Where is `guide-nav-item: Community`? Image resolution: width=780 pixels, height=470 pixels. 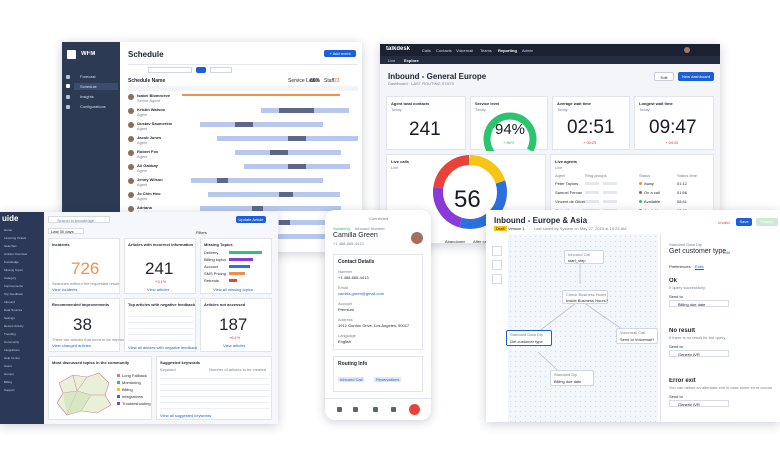
guide-nav-item: Community is located at coordinates (12, 342).